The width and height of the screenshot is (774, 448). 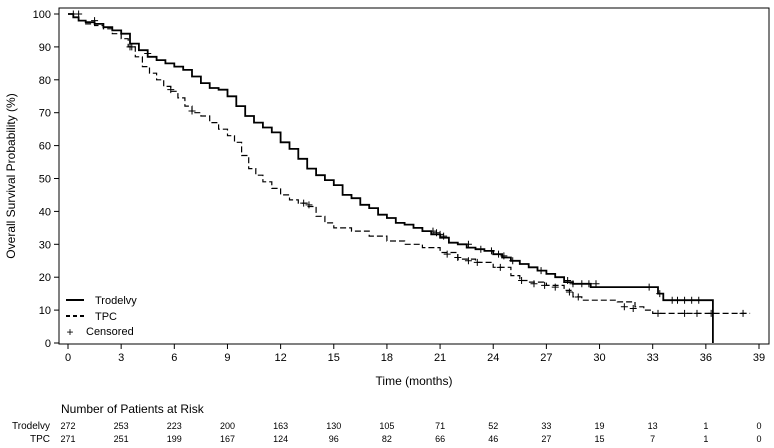 I want to click on legend-trodelvy-label: Trodelvy, so click(x=116, y=301).